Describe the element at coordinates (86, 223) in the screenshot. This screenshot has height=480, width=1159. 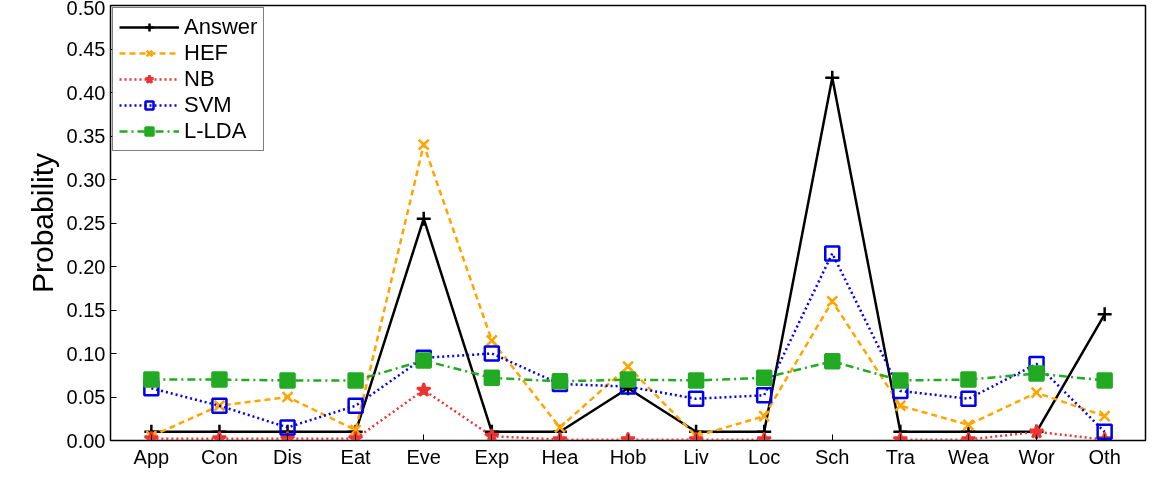
I see `y-tick-label: 0.25` at that location.